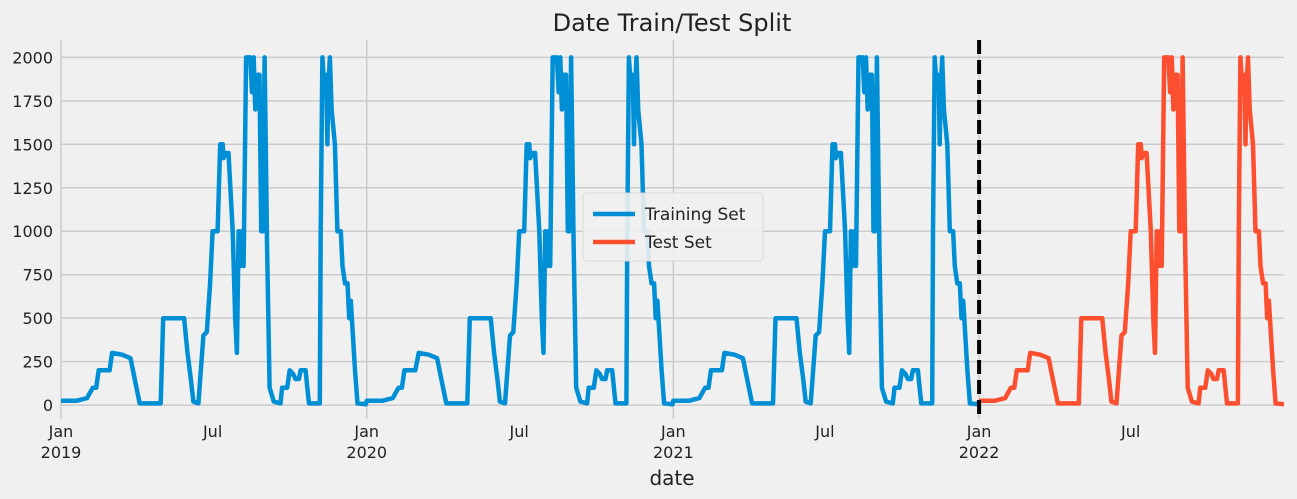 The width and height of the screenshot is (1297, 499). Describe the element at coordinates (673, 452) in the screenshot. I see `x-tick-year-label: 2021` at that location.